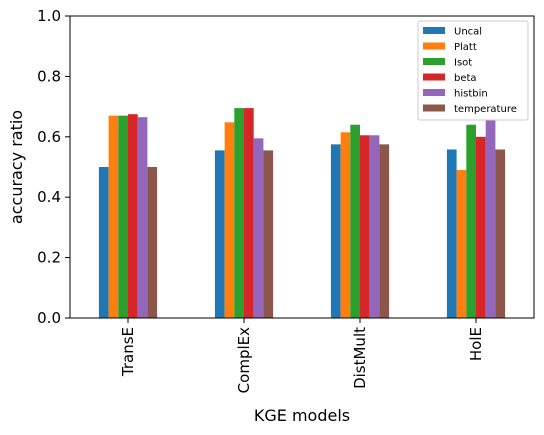 This screenshot has height=435, width=544. What do you see at coordinates (481, 227) in the screenshot?
I see `bar-beta-hole` at bounding box center [481, 227].